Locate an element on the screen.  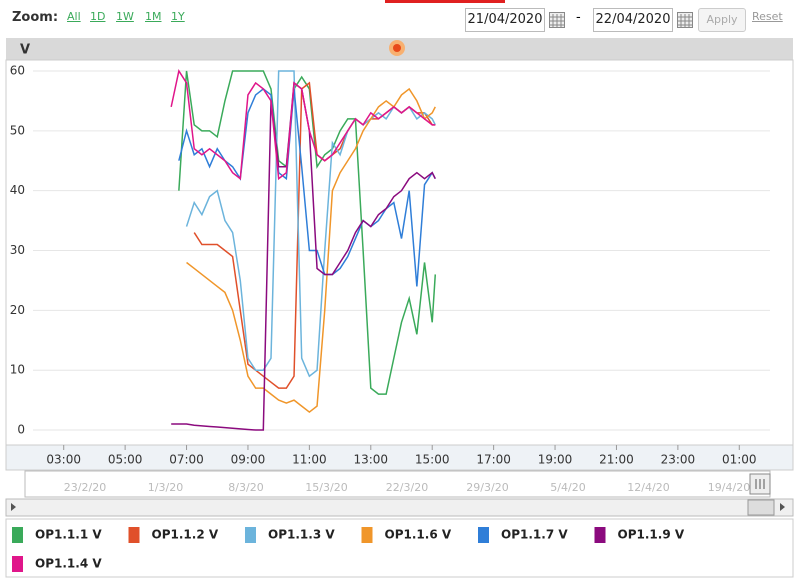
apply-button: Apply is located at coordinates (722, 20).